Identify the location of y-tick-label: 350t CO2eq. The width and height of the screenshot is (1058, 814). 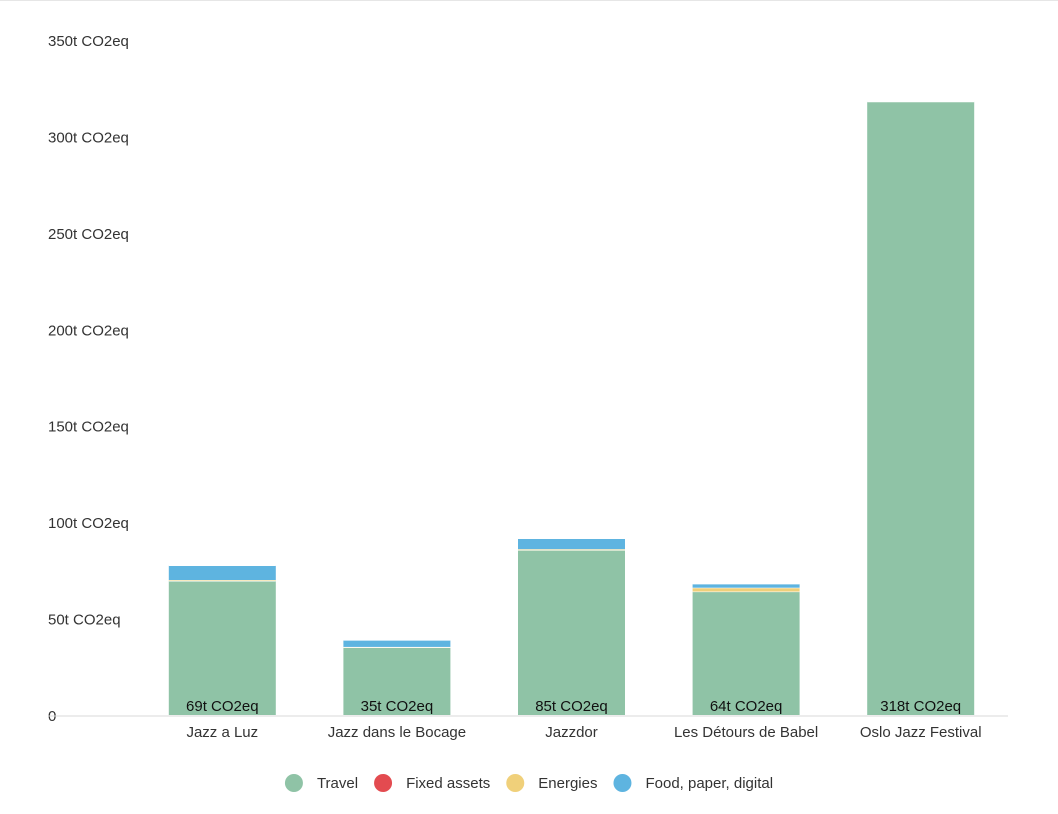
(88, 41).